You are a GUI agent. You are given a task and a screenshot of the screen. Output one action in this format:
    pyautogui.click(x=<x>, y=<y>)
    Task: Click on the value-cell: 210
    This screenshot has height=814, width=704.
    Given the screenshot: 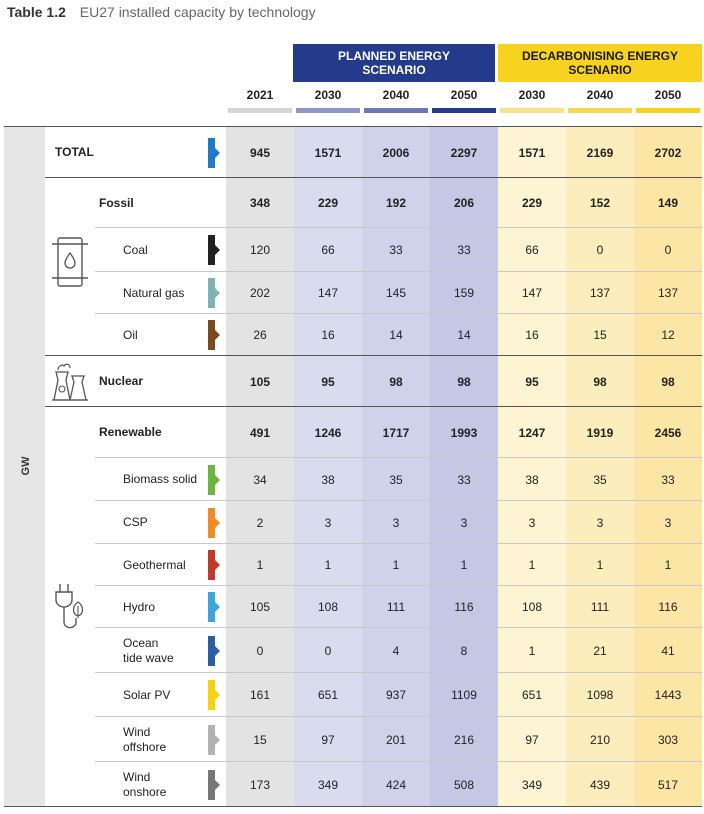 What is the action you would take?
    pyautogui.click(x=600, y=739)
    